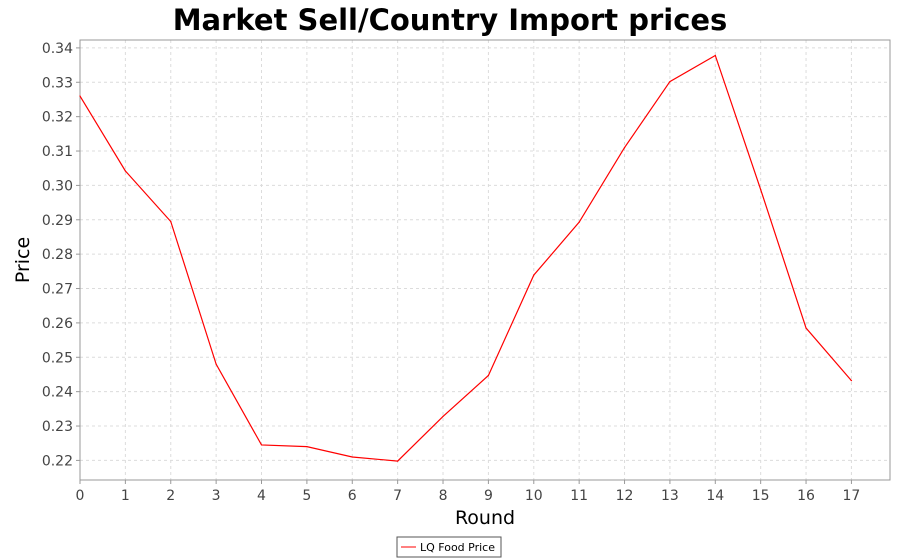  What do you see at coordinates (23, 260) in the screenshot?
I see `y-axis-label: Price` at bounding box center [23, 260].